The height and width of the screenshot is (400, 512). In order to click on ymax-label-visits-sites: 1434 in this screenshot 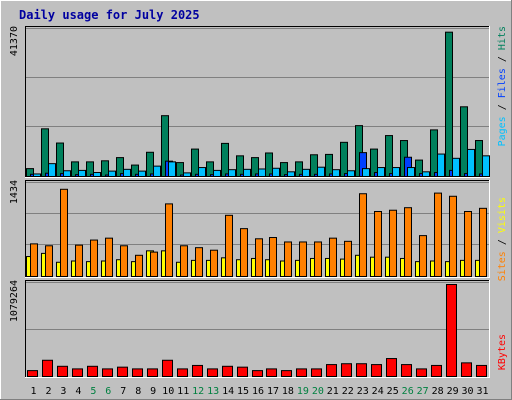, I will do `click(14, 192)`.